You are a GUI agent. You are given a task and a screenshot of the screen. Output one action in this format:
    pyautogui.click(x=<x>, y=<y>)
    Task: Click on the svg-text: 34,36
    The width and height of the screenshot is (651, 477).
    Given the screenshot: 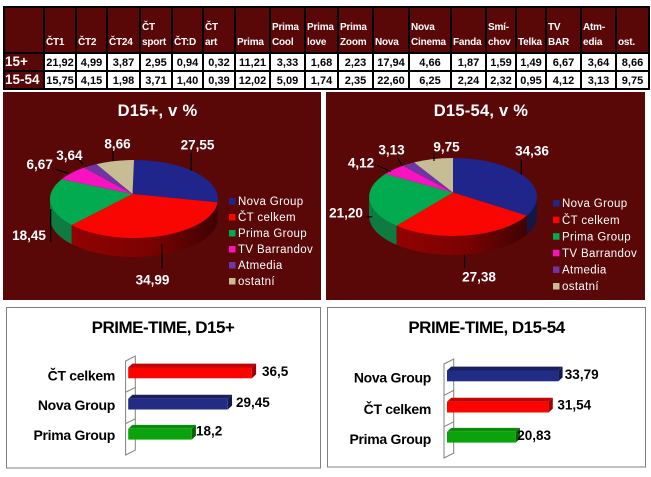 What is the action you would take?
    pyautogui.click(x=532, y=151)
    